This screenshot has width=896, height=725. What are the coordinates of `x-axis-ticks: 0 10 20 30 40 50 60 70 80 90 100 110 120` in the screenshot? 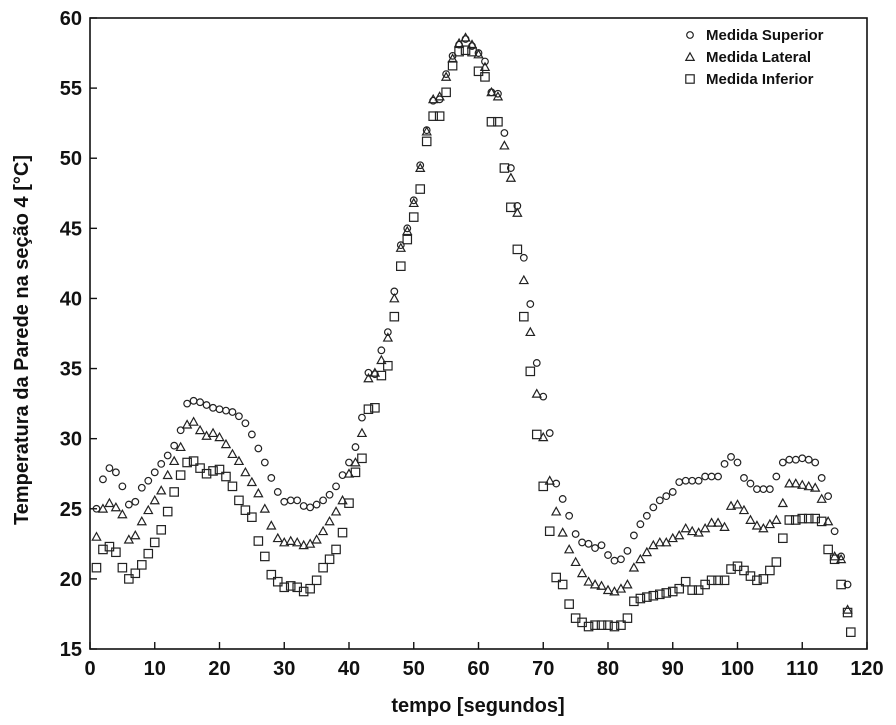 It's located at (484, 661).